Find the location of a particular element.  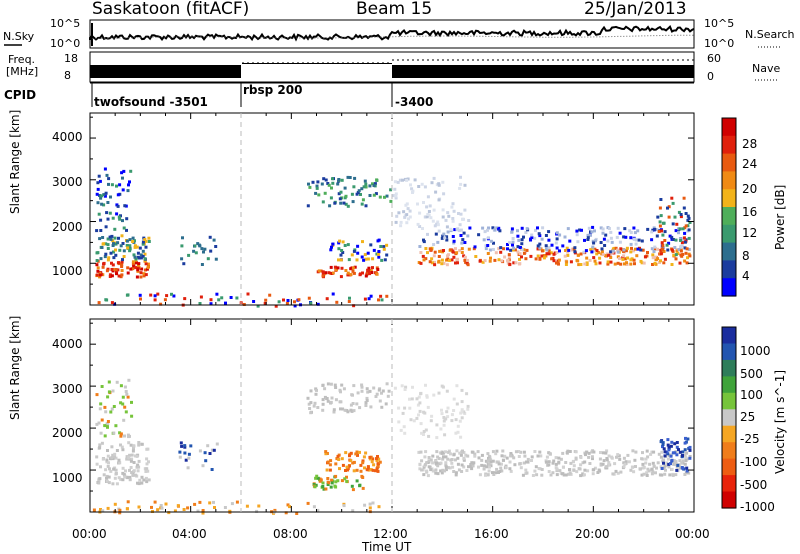

velocity-cbar-tick-100: 100 is located at coordinates (751, 395).